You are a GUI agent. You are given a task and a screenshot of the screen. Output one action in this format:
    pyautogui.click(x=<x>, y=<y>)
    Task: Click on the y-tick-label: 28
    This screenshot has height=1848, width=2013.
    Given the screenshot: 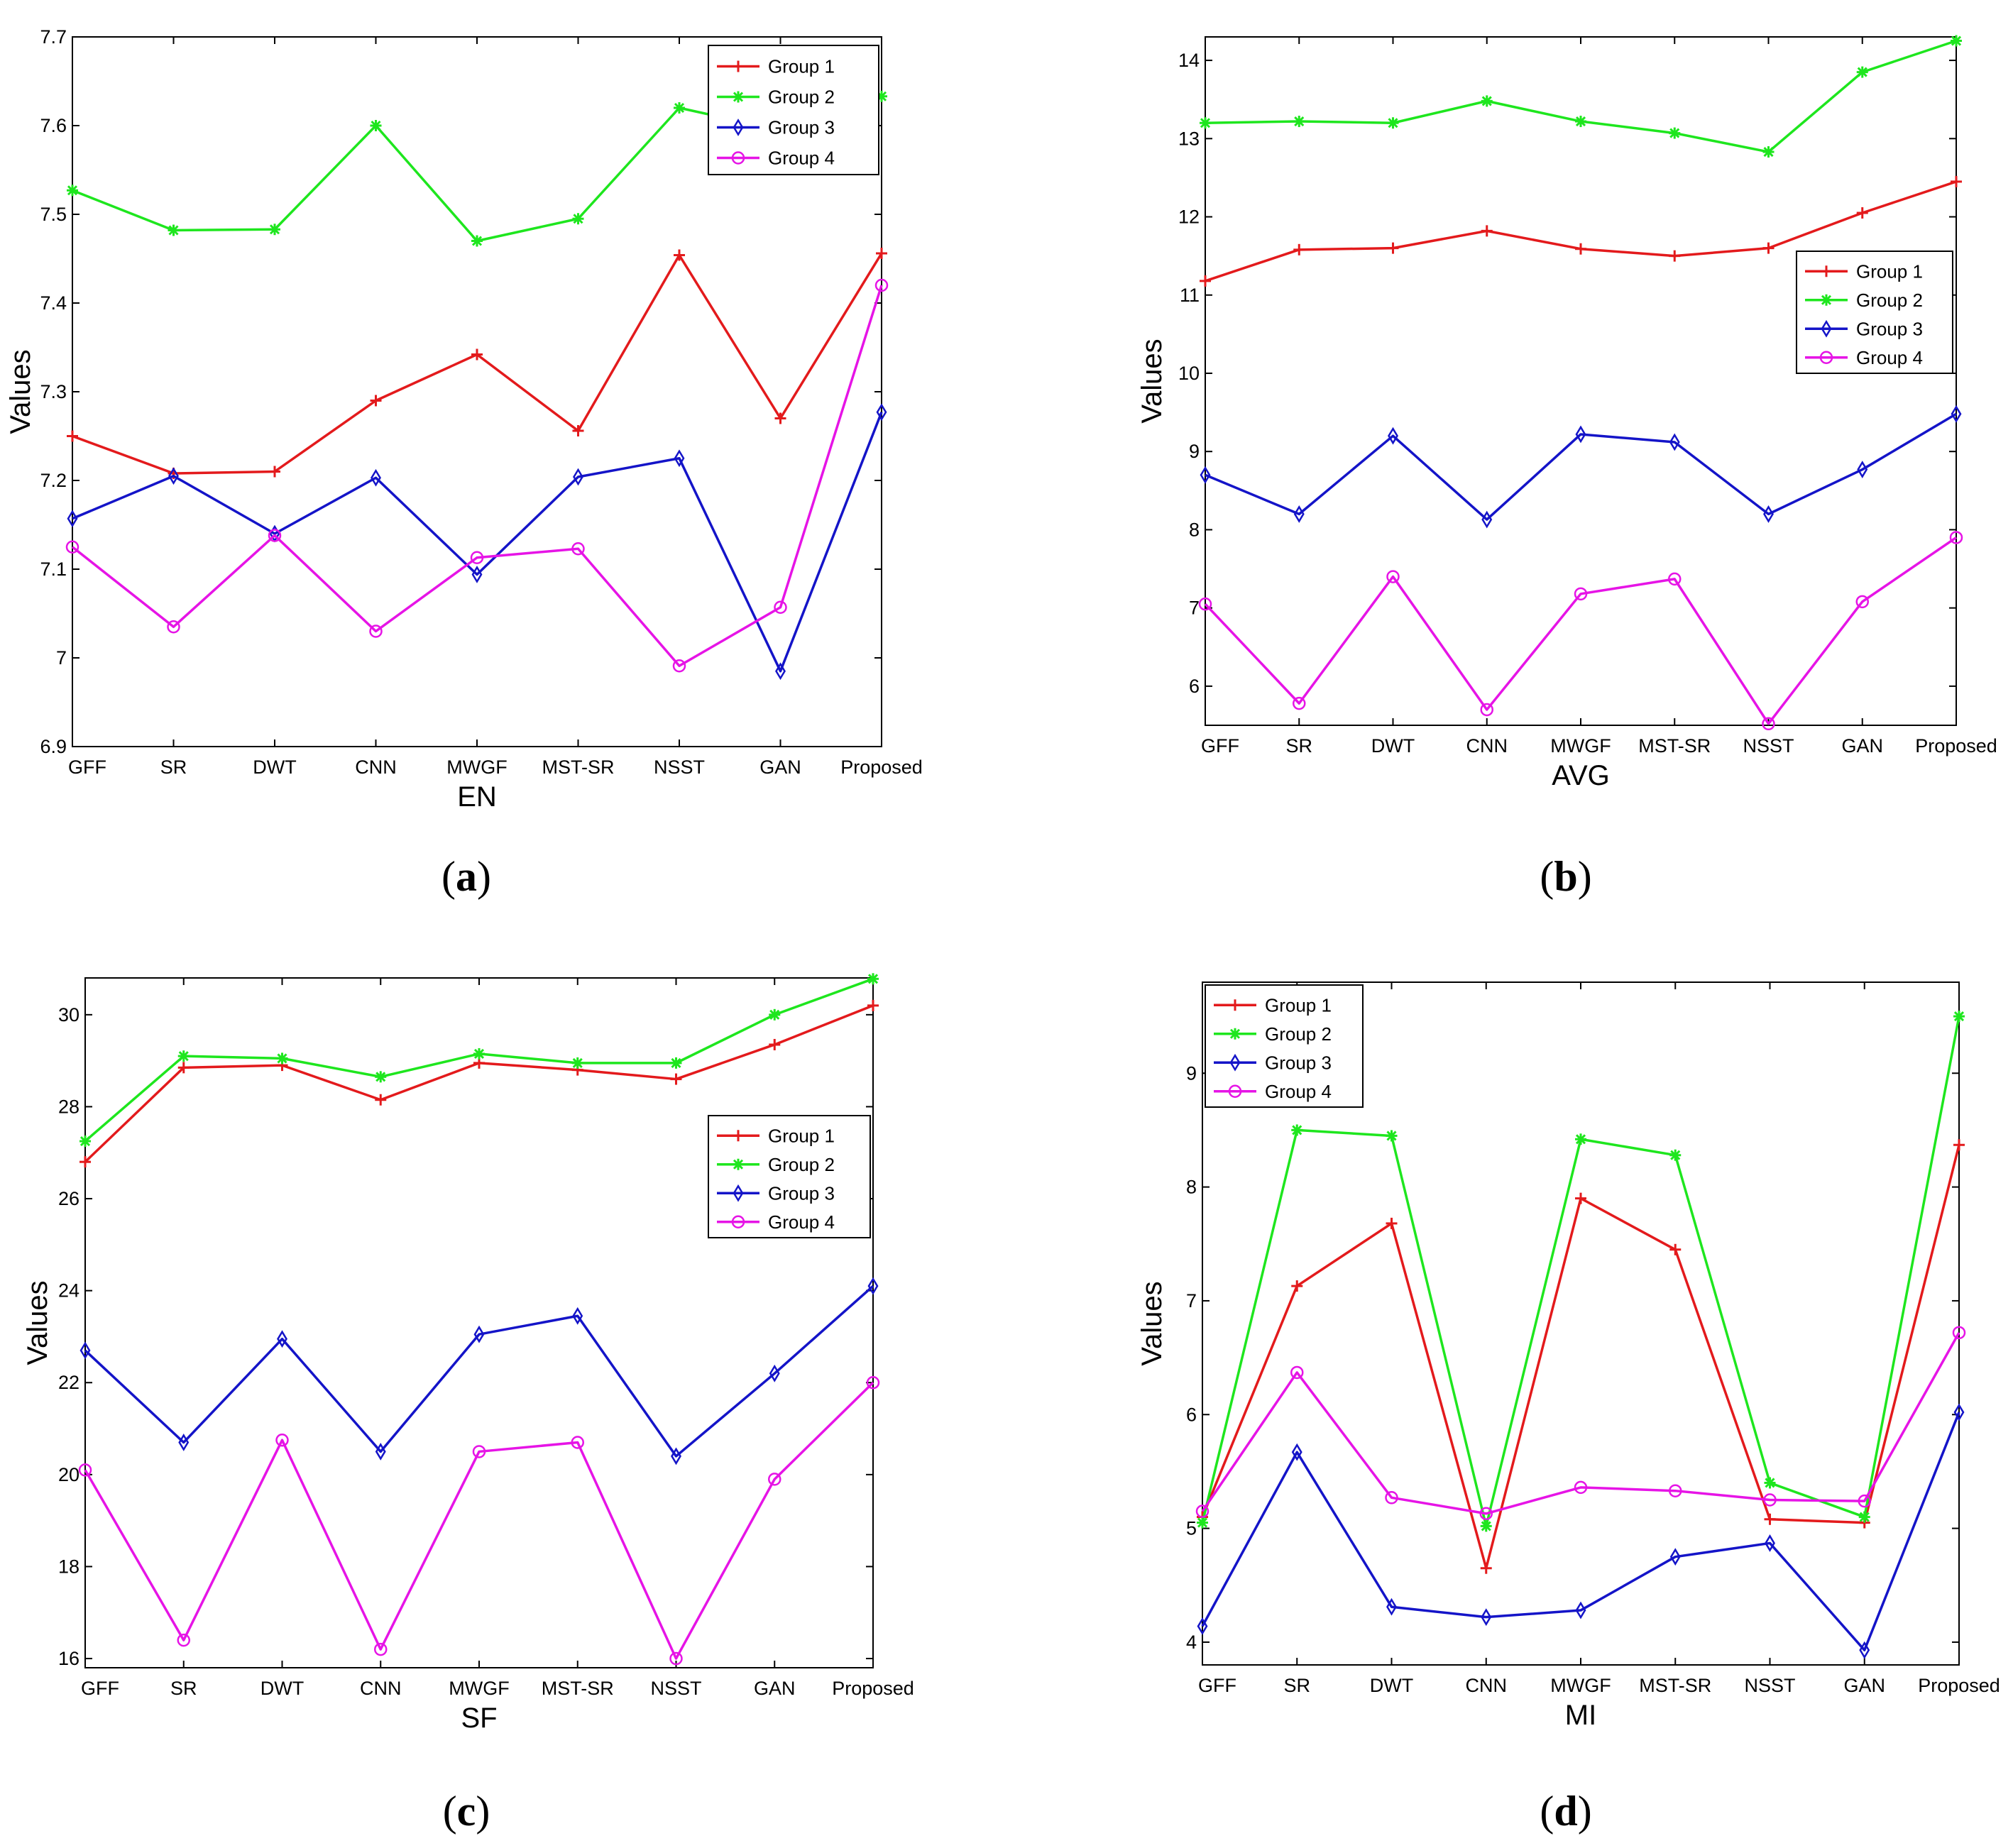 What is the action you would take?
    pyautogui.click(x=68, y=1107)
    